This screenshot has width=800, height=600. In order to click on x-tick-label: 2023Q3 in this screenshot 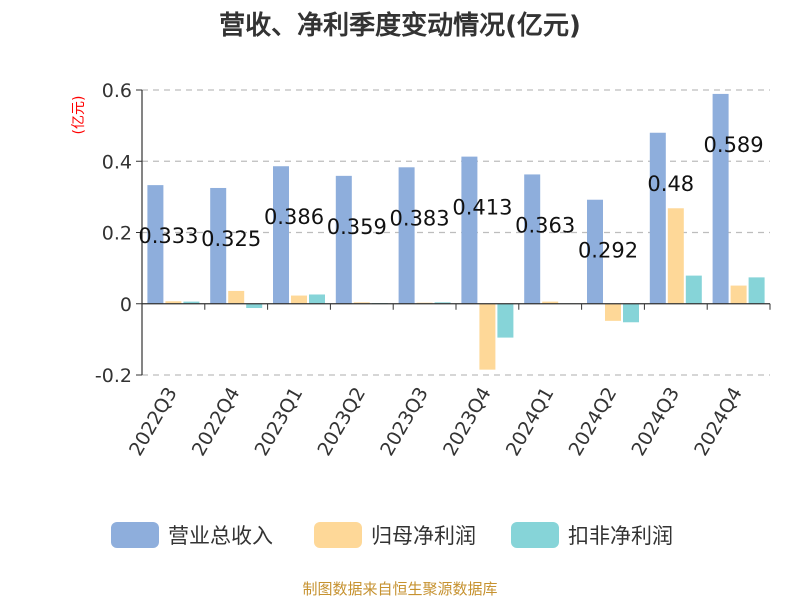, I will do `click(404, 422)`.